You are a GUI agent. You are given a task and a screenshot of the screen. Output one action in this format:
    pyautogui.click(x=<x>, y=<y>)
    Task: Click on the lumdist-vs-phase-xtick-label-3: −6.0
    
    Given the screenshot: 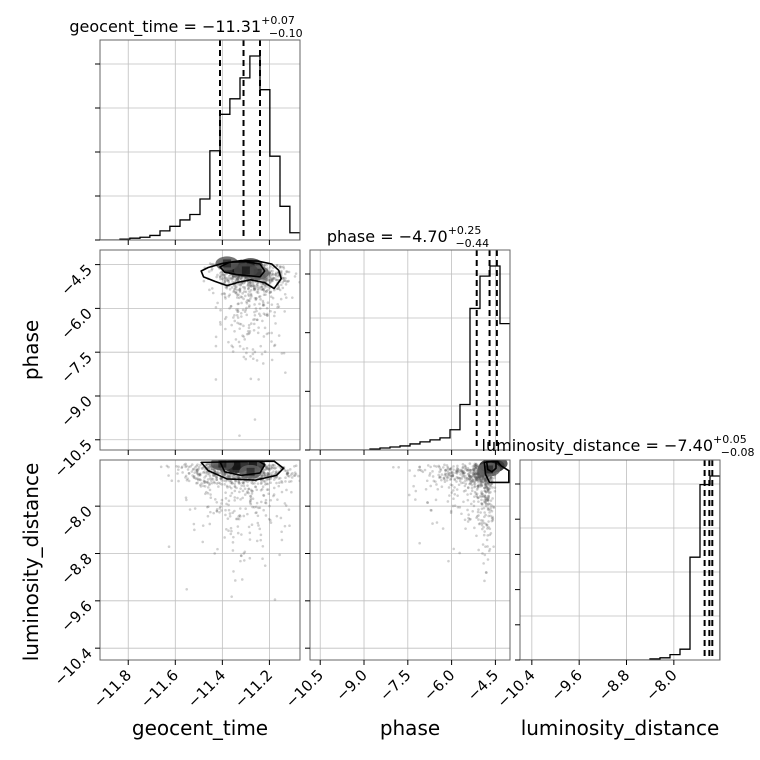 What is the action you would take?
    pyautogui.click(x=439, y=685)
    